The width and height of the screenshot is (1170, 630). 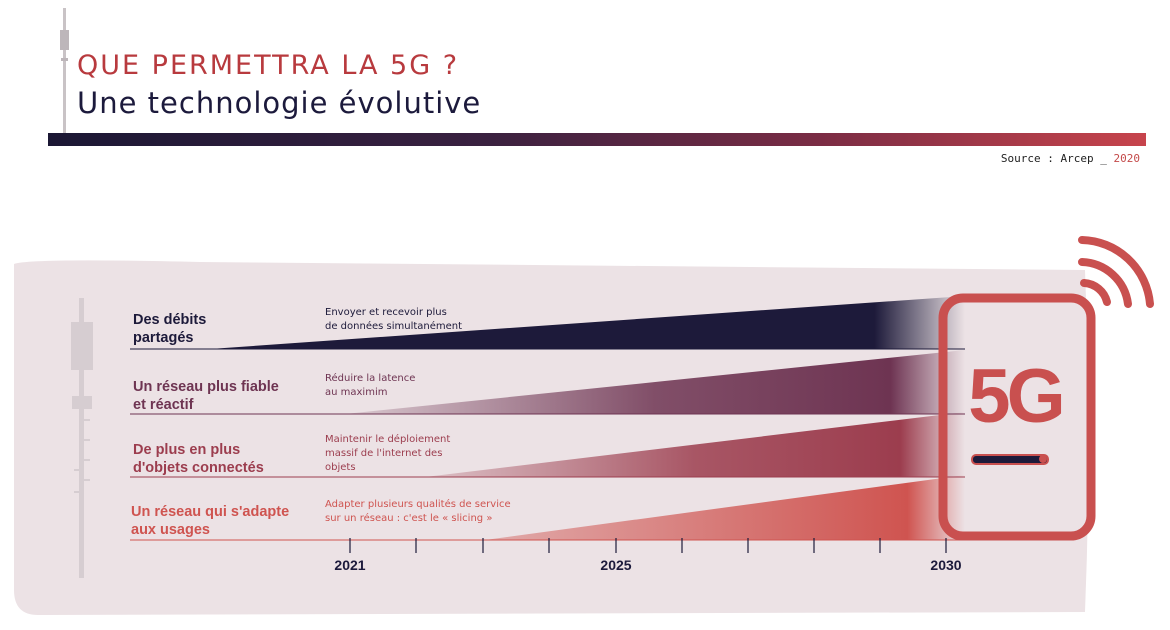 I want to click on row-desc-line: Envoyer et recevoir plus, so click(x=386, y=312).